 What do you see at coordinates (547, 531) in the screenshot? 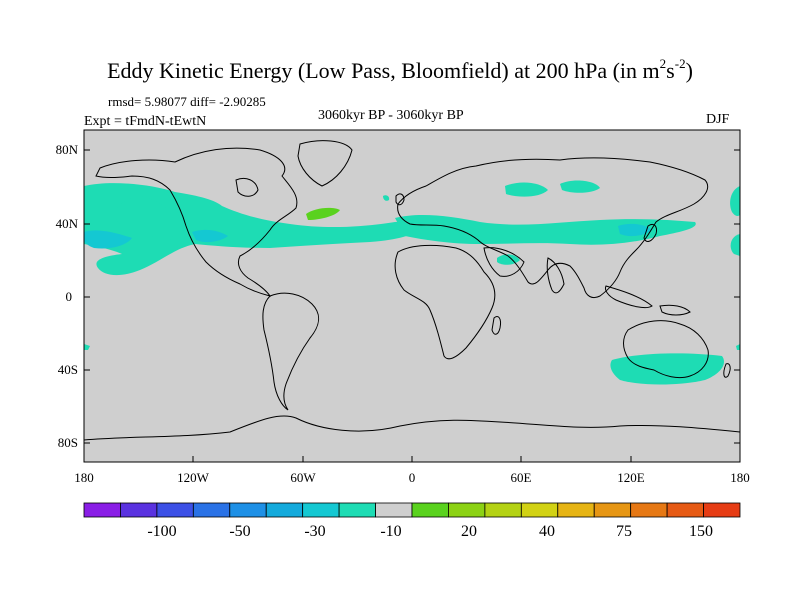
I see `colorbar-label: 40` at bounding box center [547, 531].